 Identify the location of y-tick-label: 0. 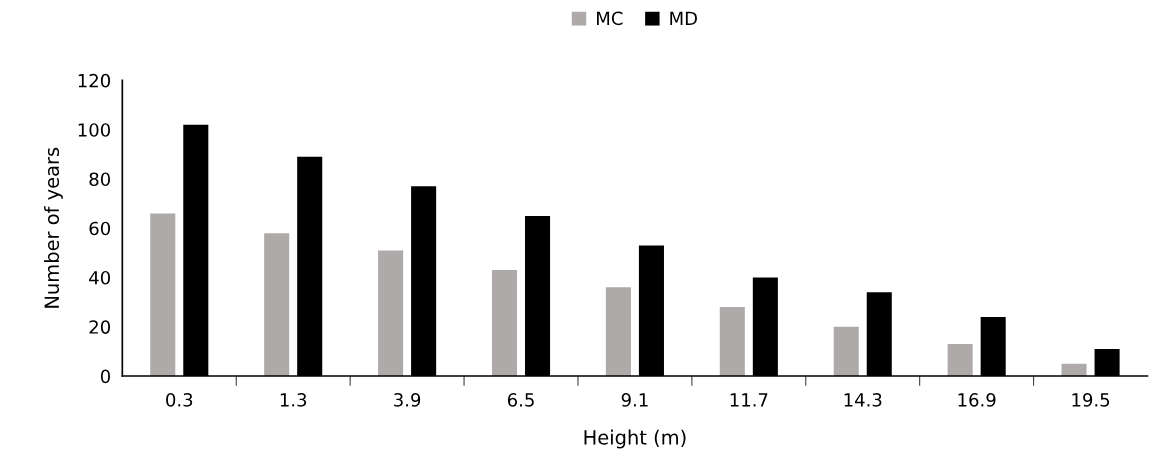
(105, 376).